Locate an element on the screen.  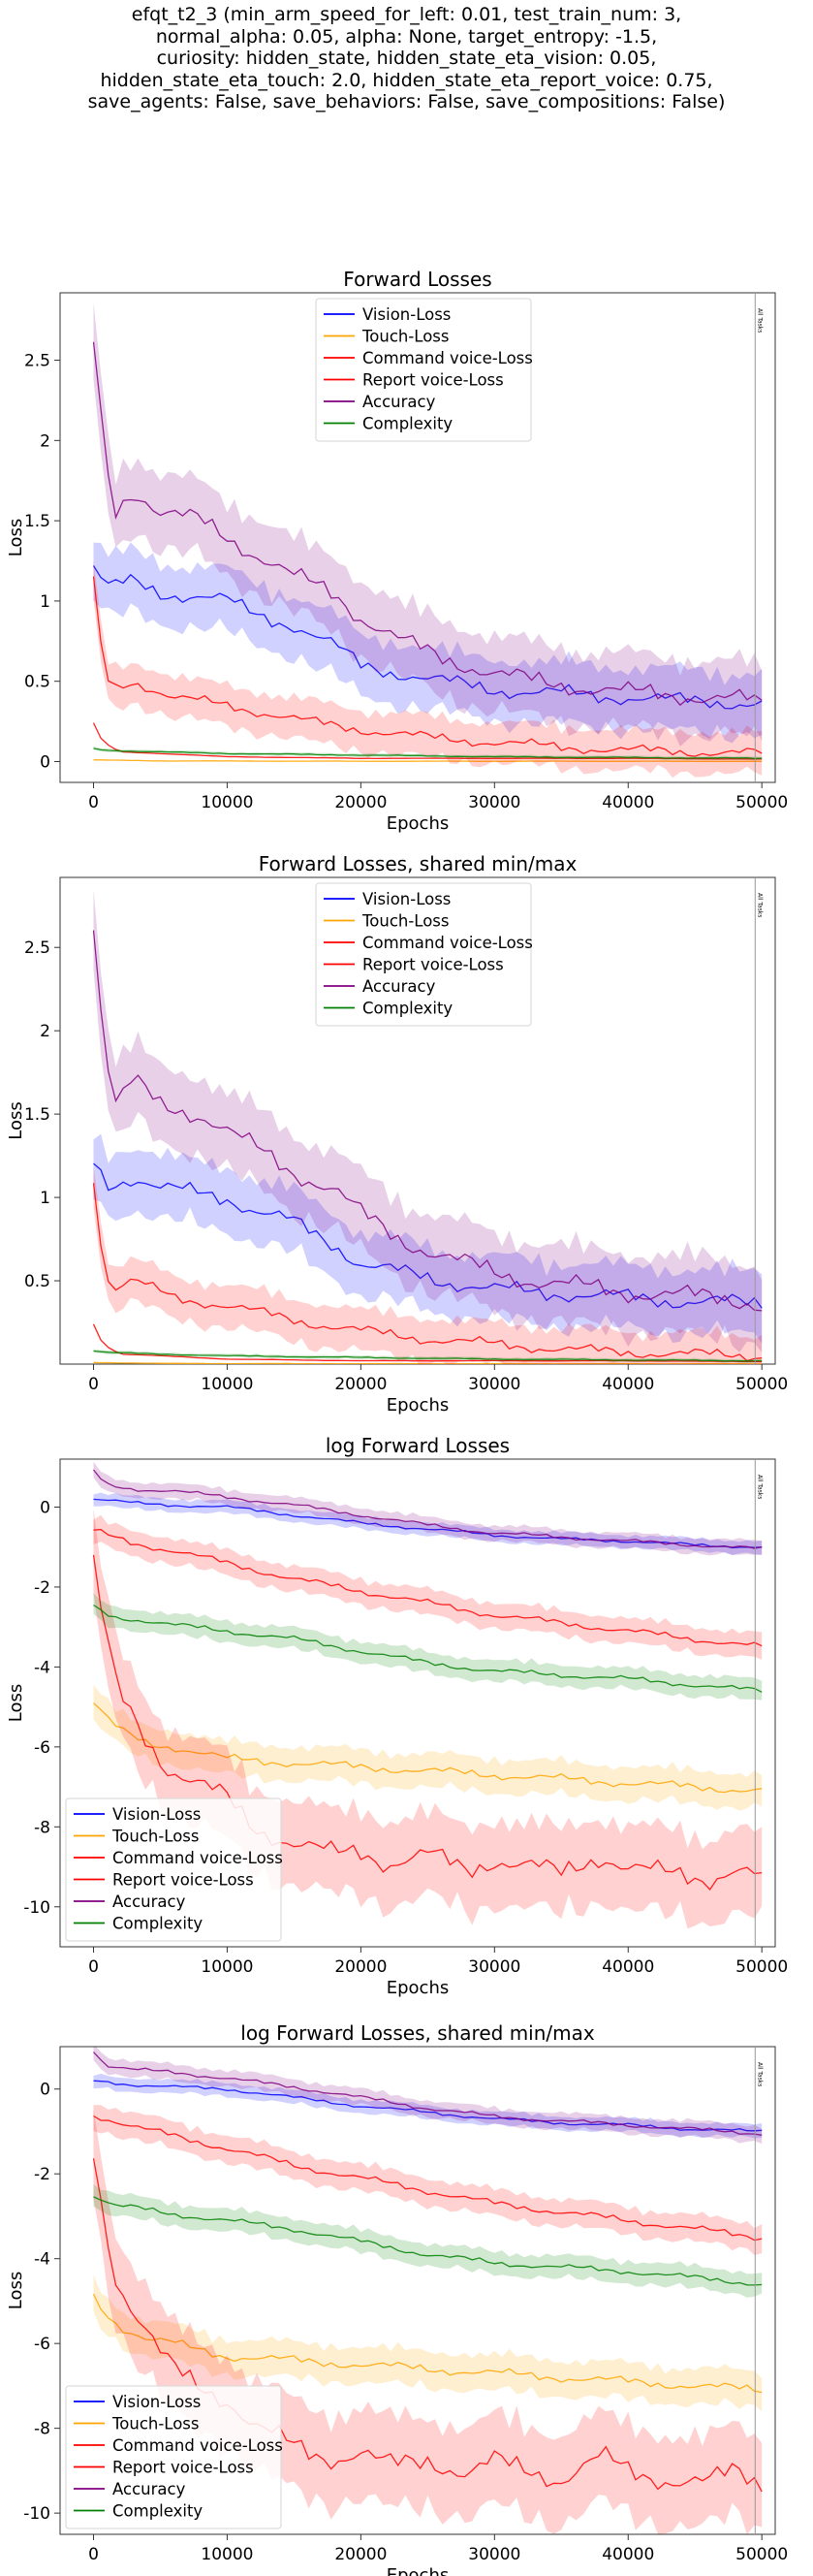
chart-title: Forward Losses, shared min/max is located at coordinates (418, 863).